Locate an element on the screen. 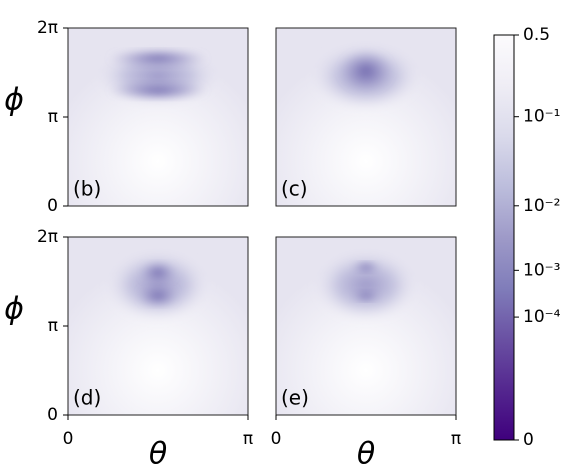 This screenshot has height=472, width=582. panel-label: (d) is located at coordinates (87, 398).